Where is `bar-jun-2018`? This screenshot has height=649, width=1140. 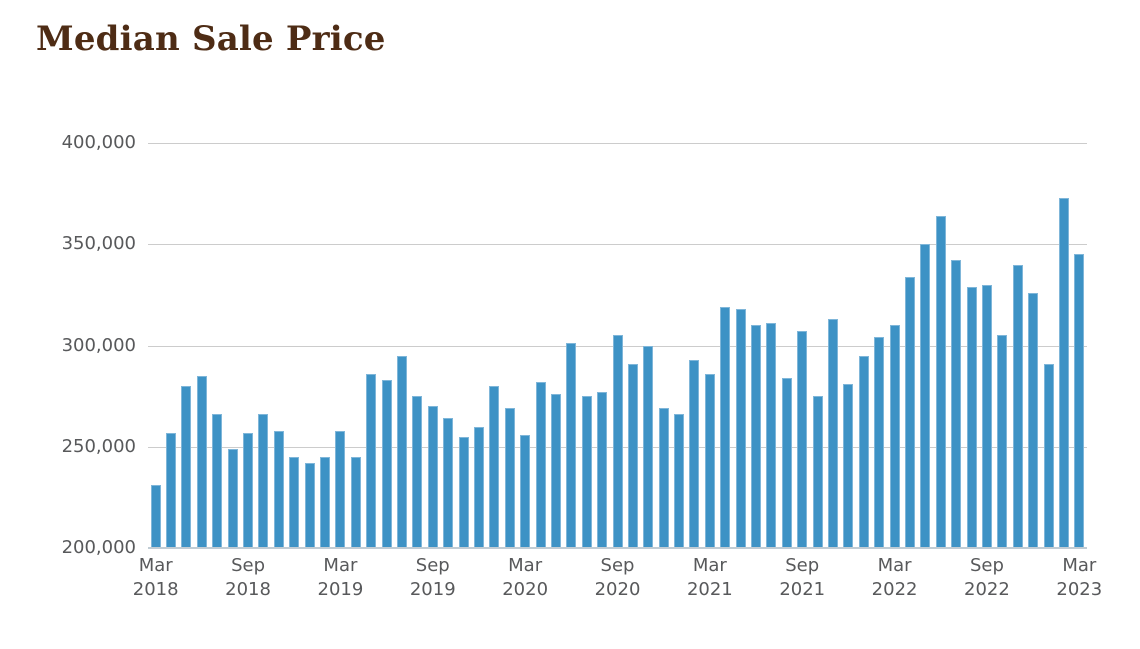
bar-jun-2018 is located at coordinates (201, 461).